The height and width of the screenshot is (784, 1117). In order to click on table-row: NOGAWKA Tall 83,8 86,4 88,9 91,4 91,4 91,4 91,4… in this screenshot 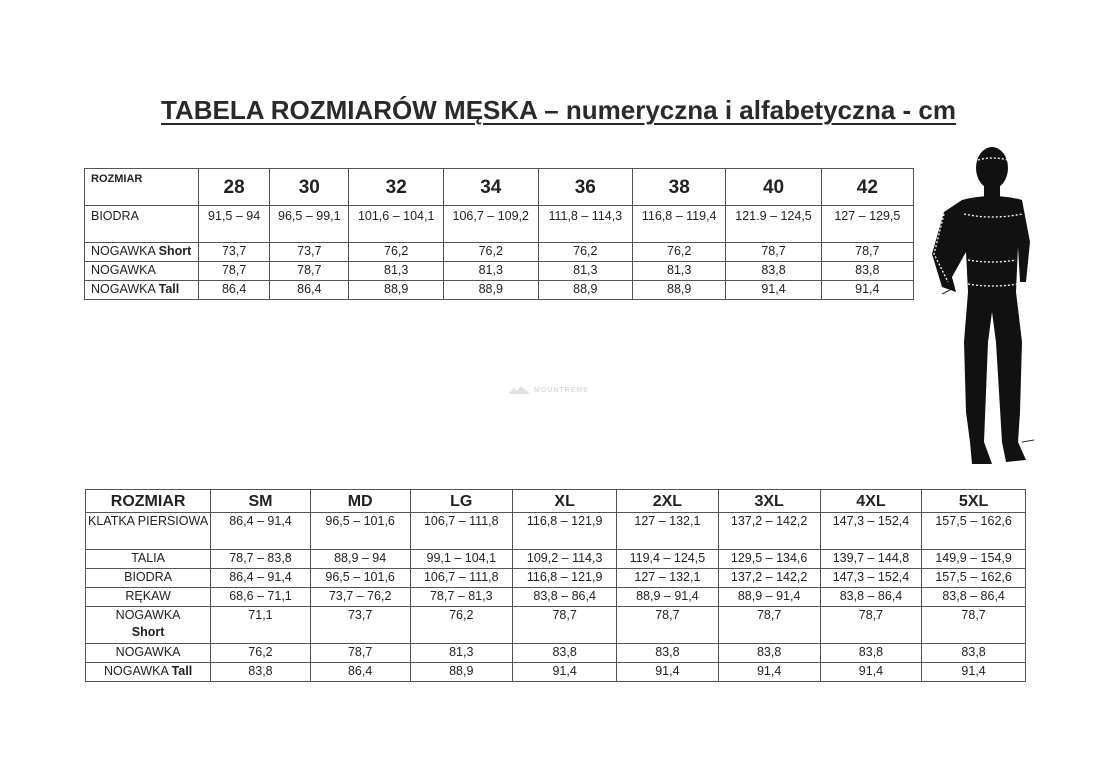, I will do `click(555, 672)`.